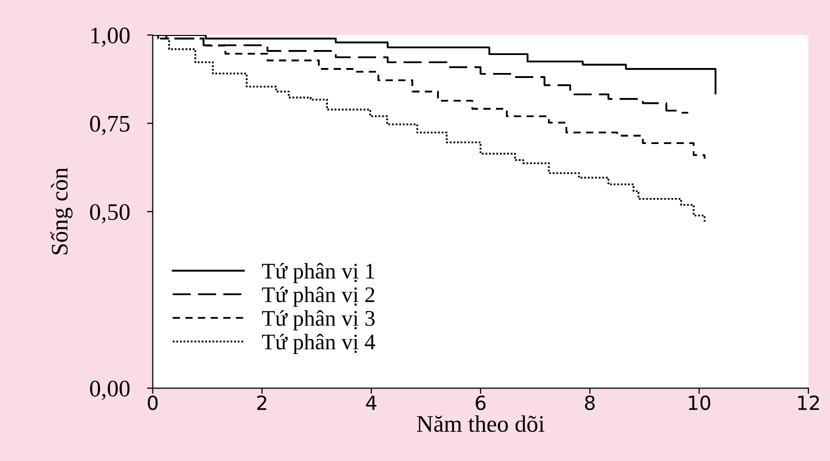  Describe the element at coordinates (261, 402) in the screenshot. I see `x-tick-label: 2` at that location.